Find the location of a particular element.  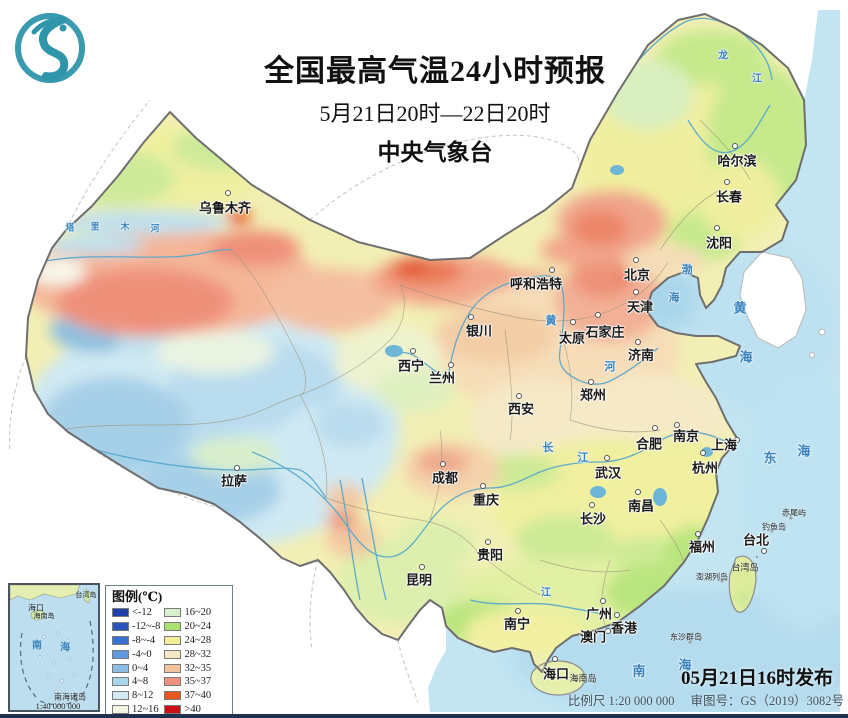

city-dot-贵阳 is located at coordinates (488, 542).